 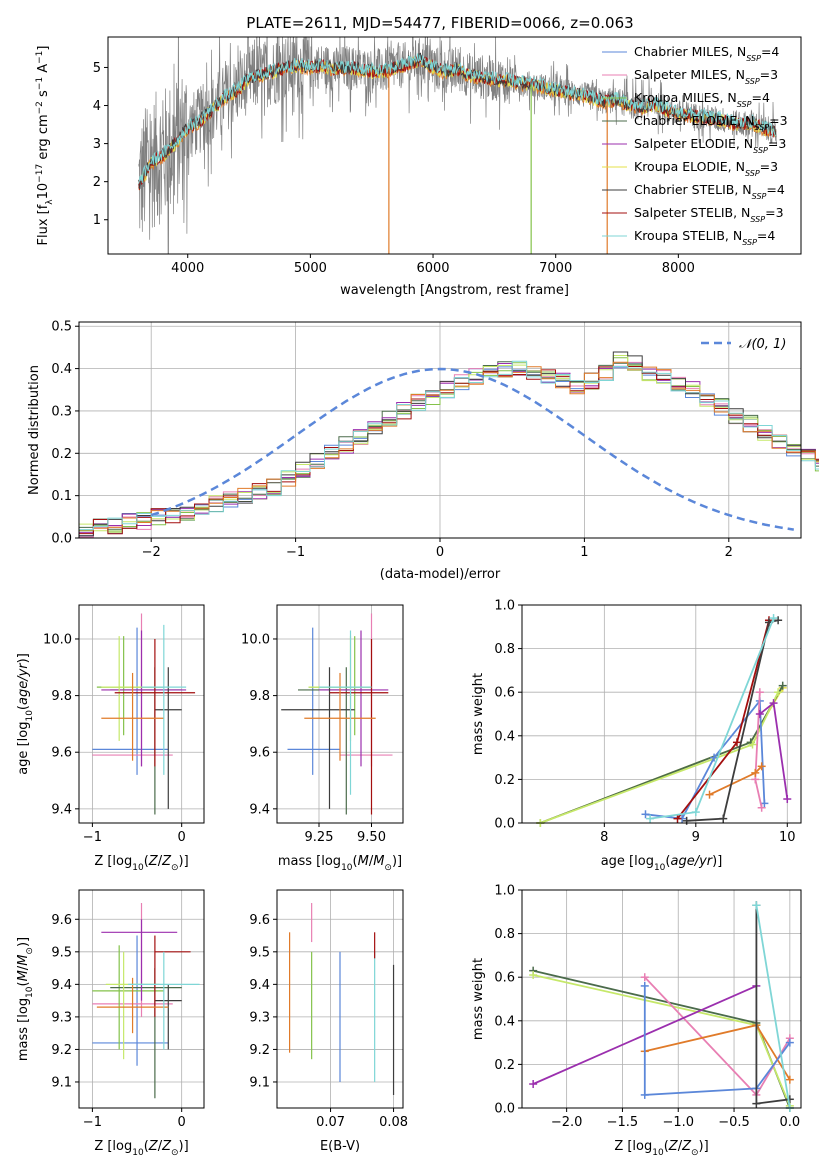 I want to click on x-tick-label: −2, so click(x=151, y=552).